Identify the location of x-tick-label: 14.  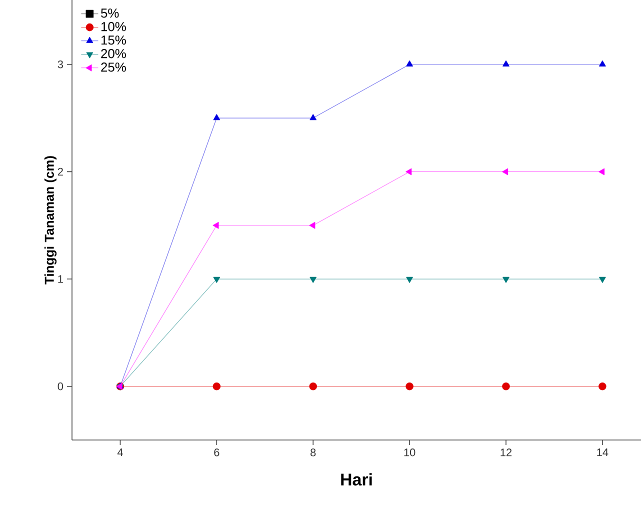
(602, 452).